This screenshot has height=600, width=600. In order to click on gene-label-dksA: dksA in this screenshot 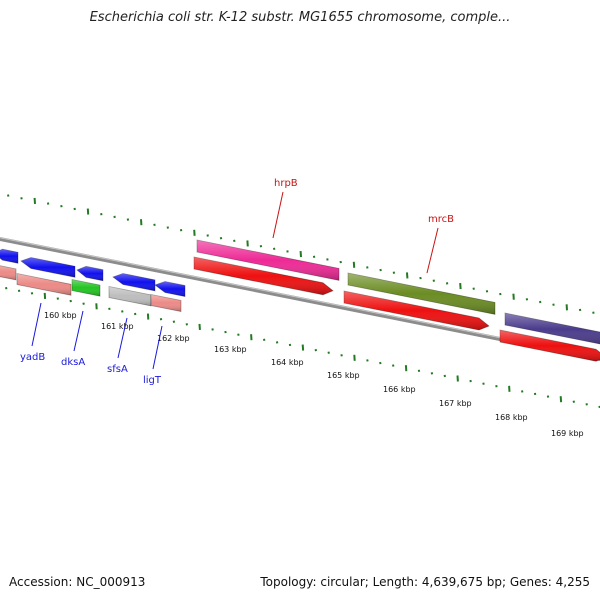, I will do `click(73, 362)`.